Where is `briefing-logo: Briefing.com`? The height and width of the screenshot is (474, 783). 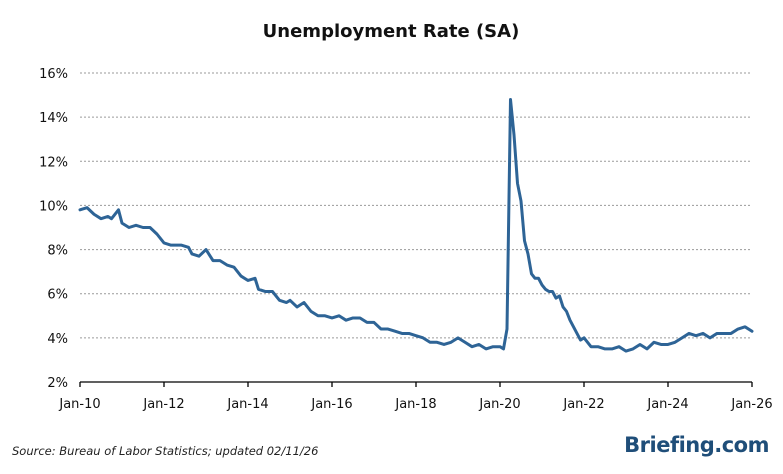
briefing-logo: Briefing.com is located at coordinates (696, 445).